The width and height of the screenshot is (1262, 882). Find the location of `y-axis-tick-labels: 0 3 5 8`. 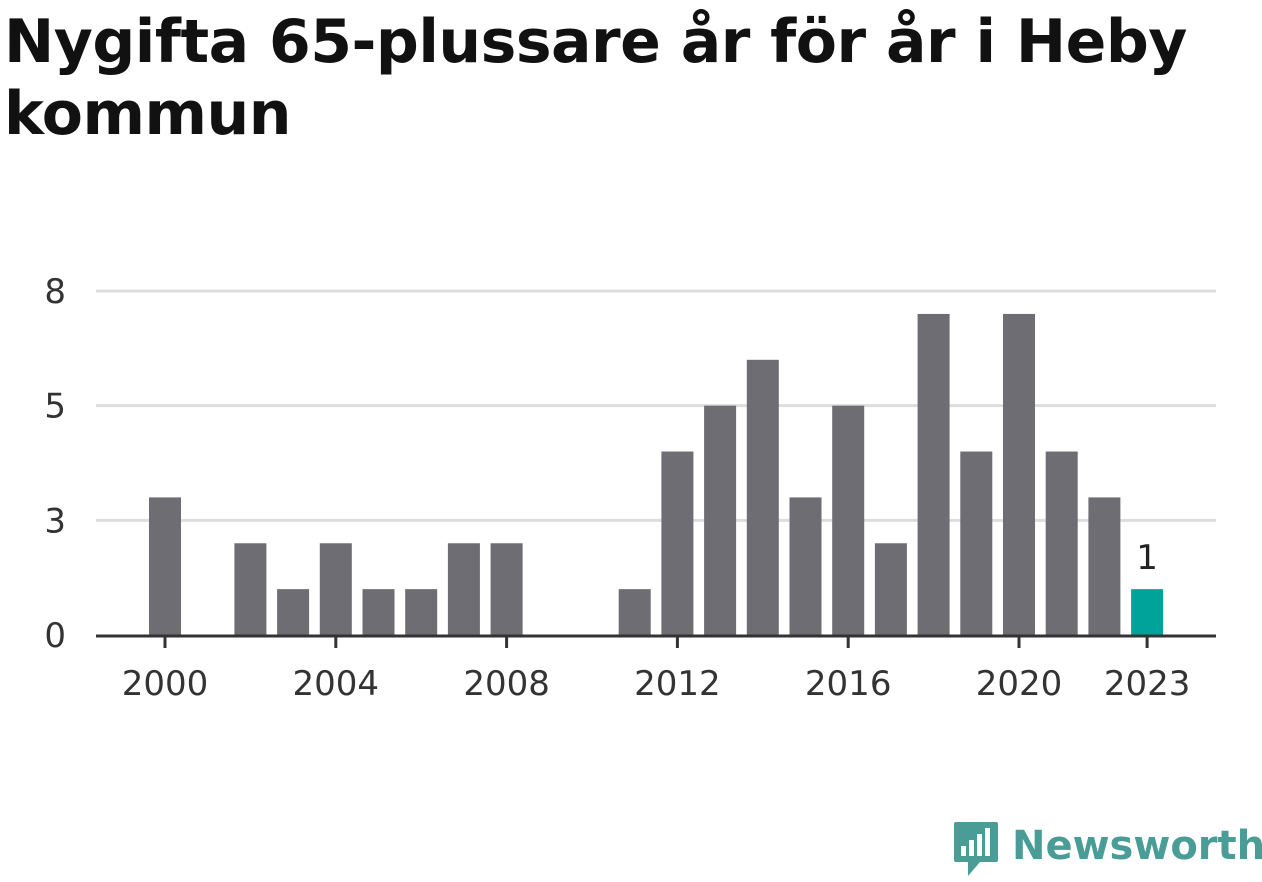

y-axis-tick-labels: 0 3 5 8 is located at coordinates (55, 464).